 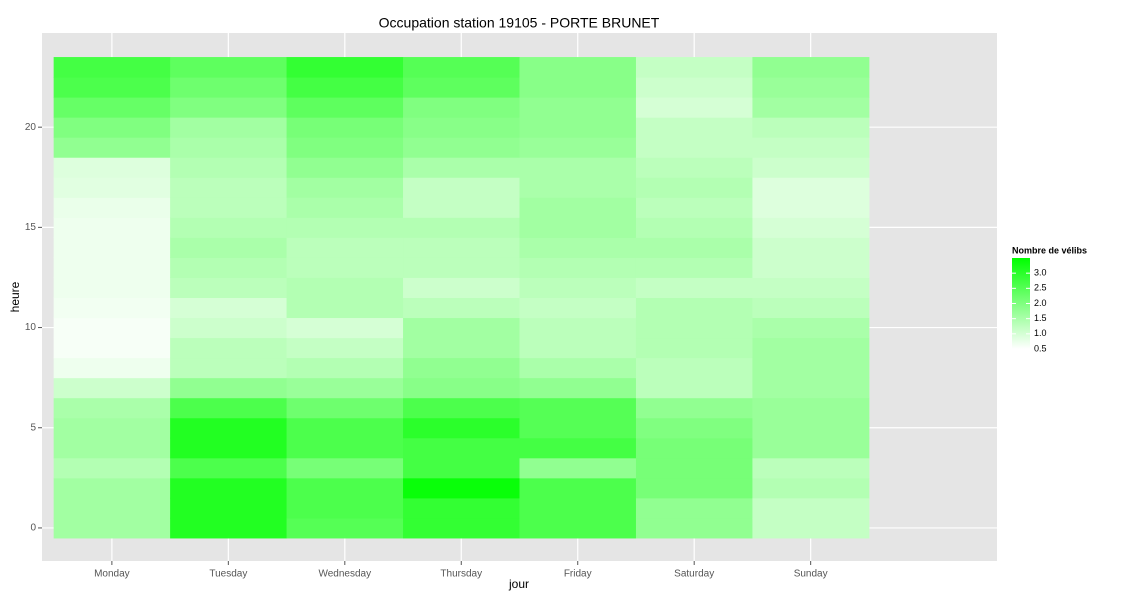 What do you see at coordinates (694, 574) in the screenshot?
I see `x-tick-label: Saturday` at bounding box center [694, 574].